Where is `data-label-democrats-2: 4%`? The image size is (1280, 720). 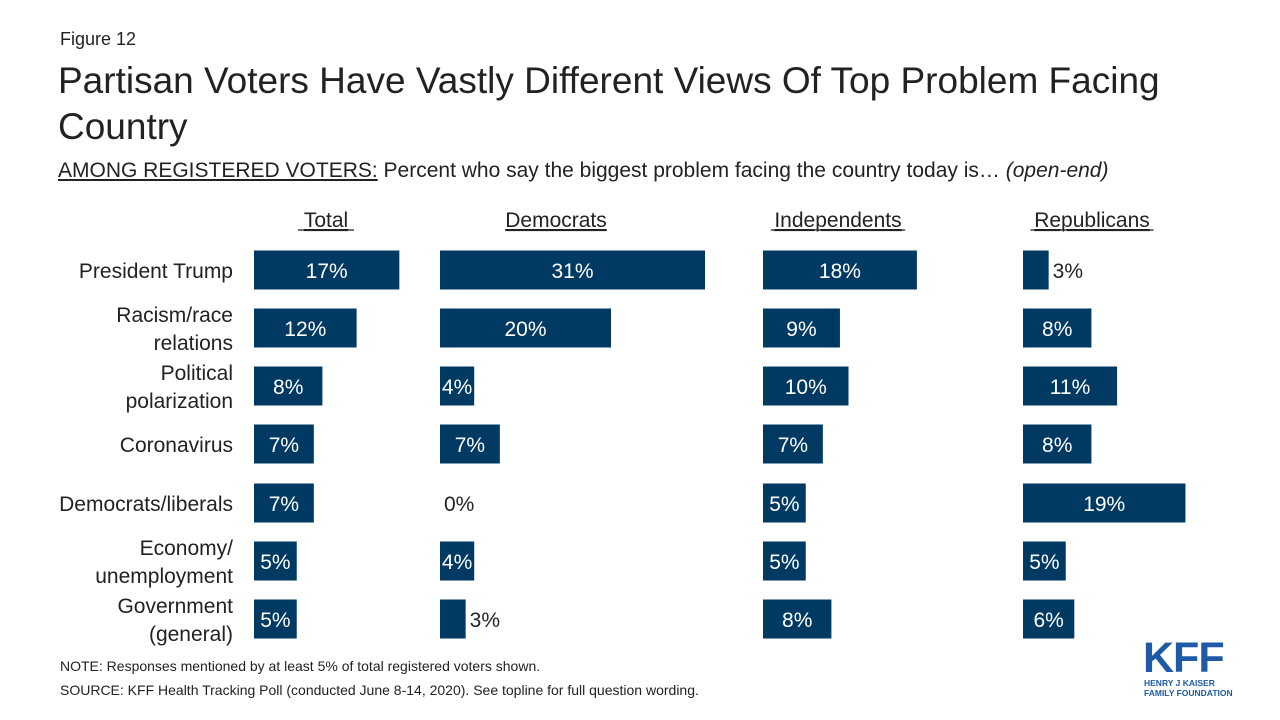
data-label-democrats-2: 4% is located at coordinates (457, 387).